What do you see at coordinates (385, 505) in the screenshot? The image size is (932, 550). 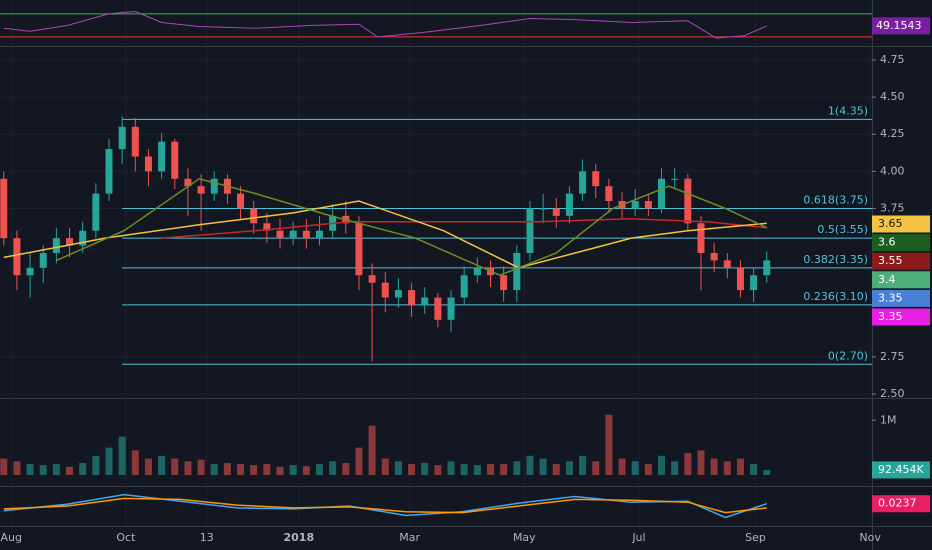 I see `macd-line` at bounding box center [385, 505].